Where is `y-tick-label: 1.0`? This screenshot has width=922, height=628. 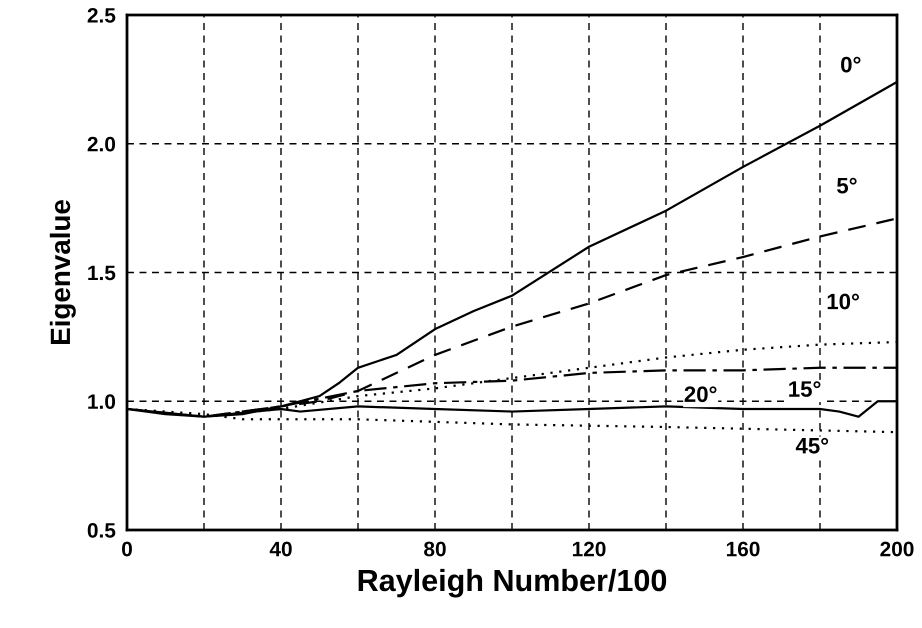
y-tick-label: 1.0 is located at coordinates (102, 402).